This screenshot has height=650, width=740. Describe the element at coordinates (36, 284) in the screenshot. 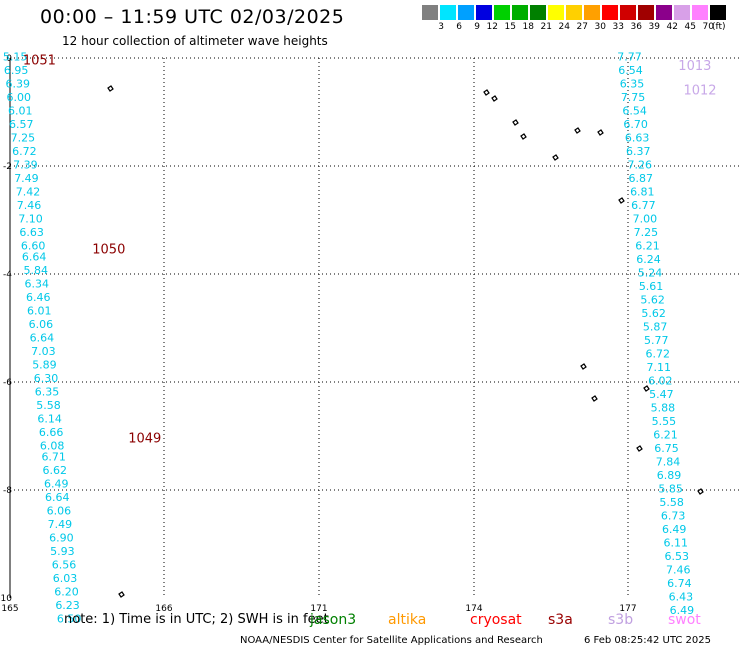

I see `wave-height-label: 6.34` at that location.